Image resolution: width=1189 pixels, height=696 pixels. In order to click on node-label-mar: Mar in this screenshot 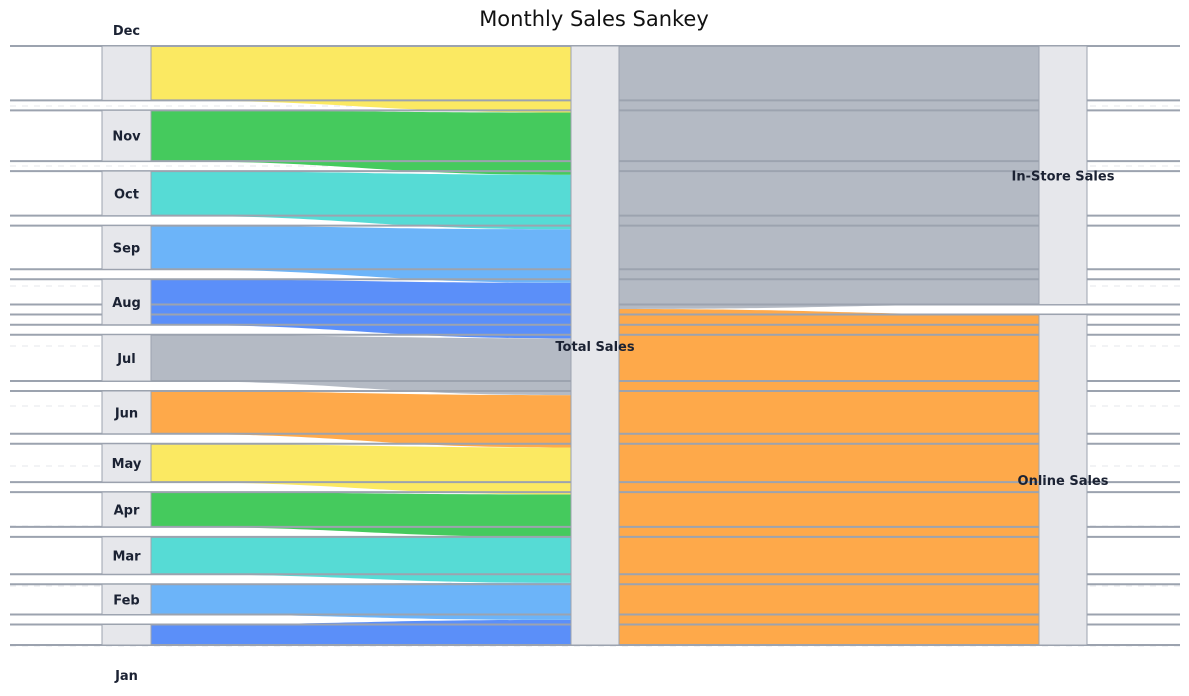, I will do `click(126, 557)`.